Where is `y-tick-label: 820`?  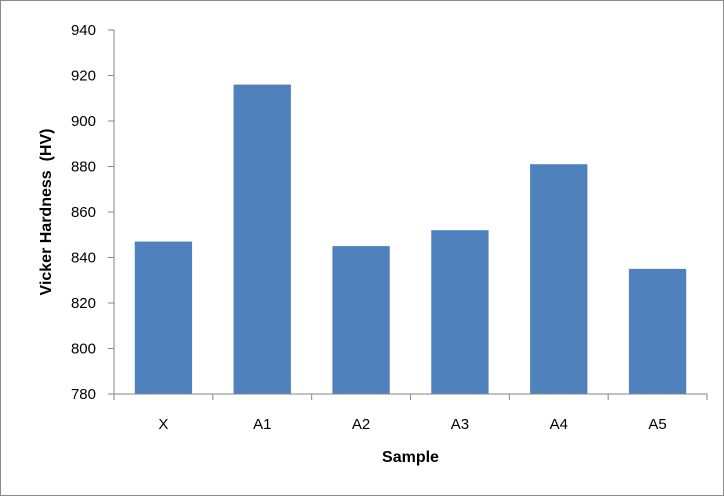 y-tick-label: 820 is located at coordinates (83, 303).